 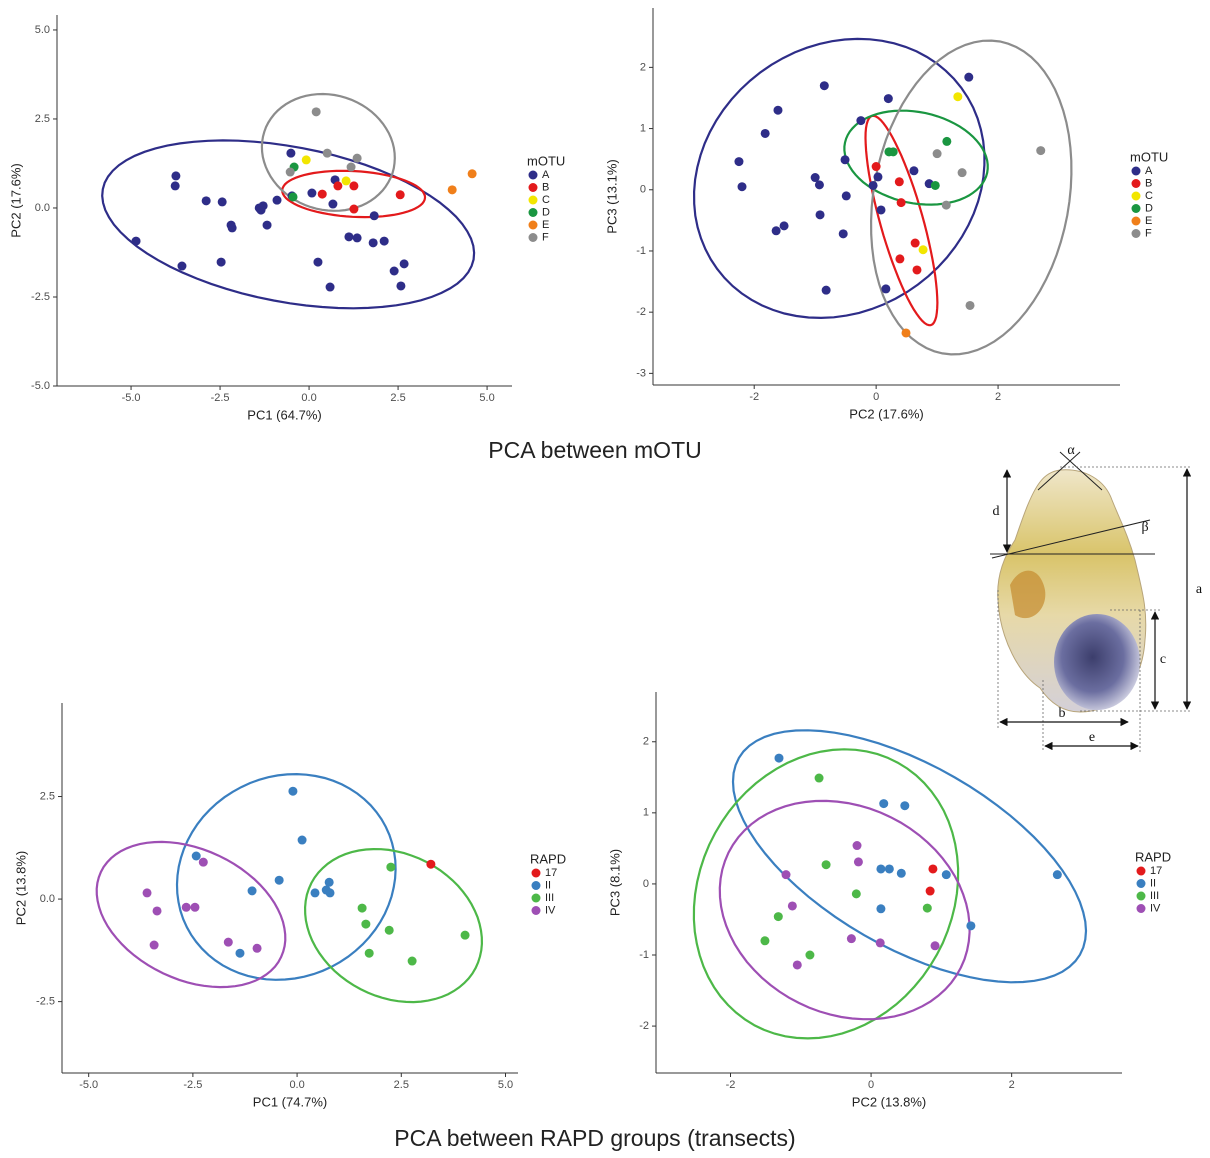 I want to click on y-tick-label: 0, so click(x=643, y=190).